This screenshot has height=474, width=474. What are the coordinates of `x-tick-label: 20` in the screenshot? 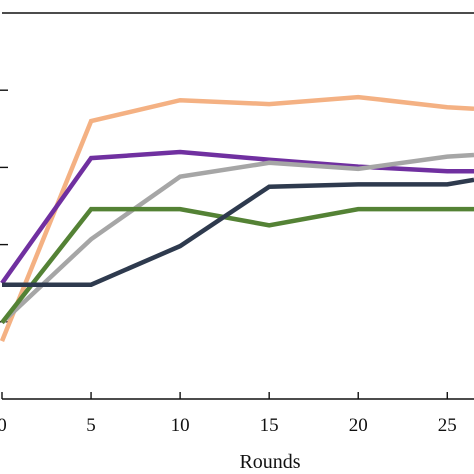 It's located at (358, 425).